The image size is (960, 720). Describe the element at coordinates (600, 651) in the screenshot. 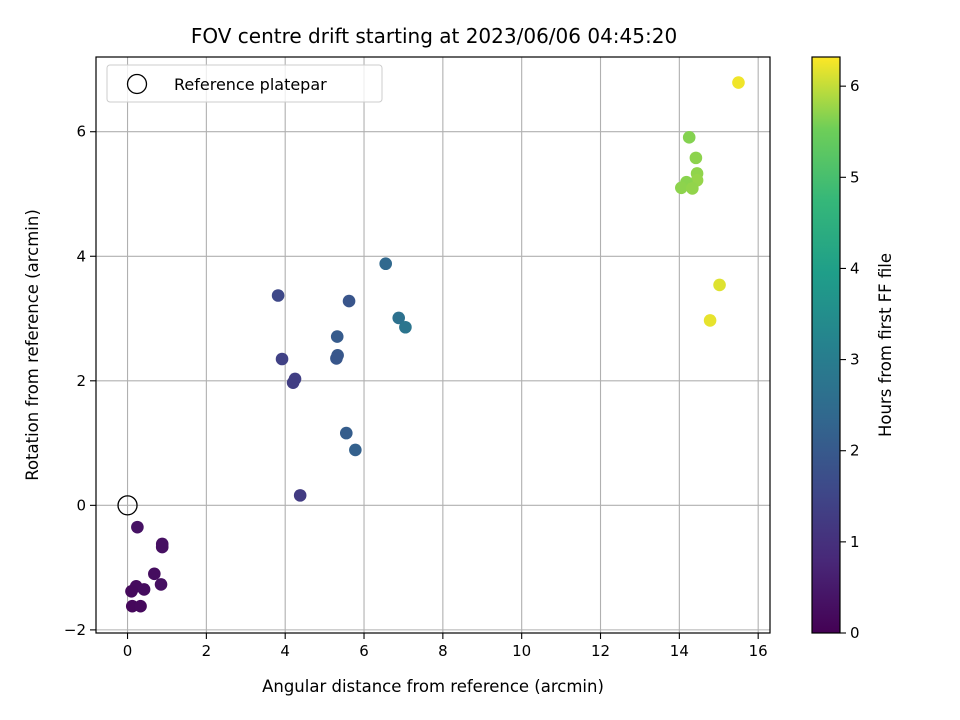

I see `x-tick-label: 12` at that location.